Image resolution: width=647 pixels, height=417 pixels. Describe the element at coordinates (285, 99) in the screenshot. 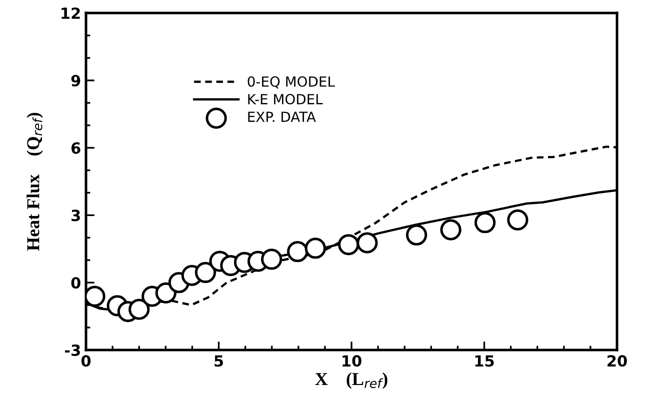

I see `legend-label: K-E MODEL` at that location.